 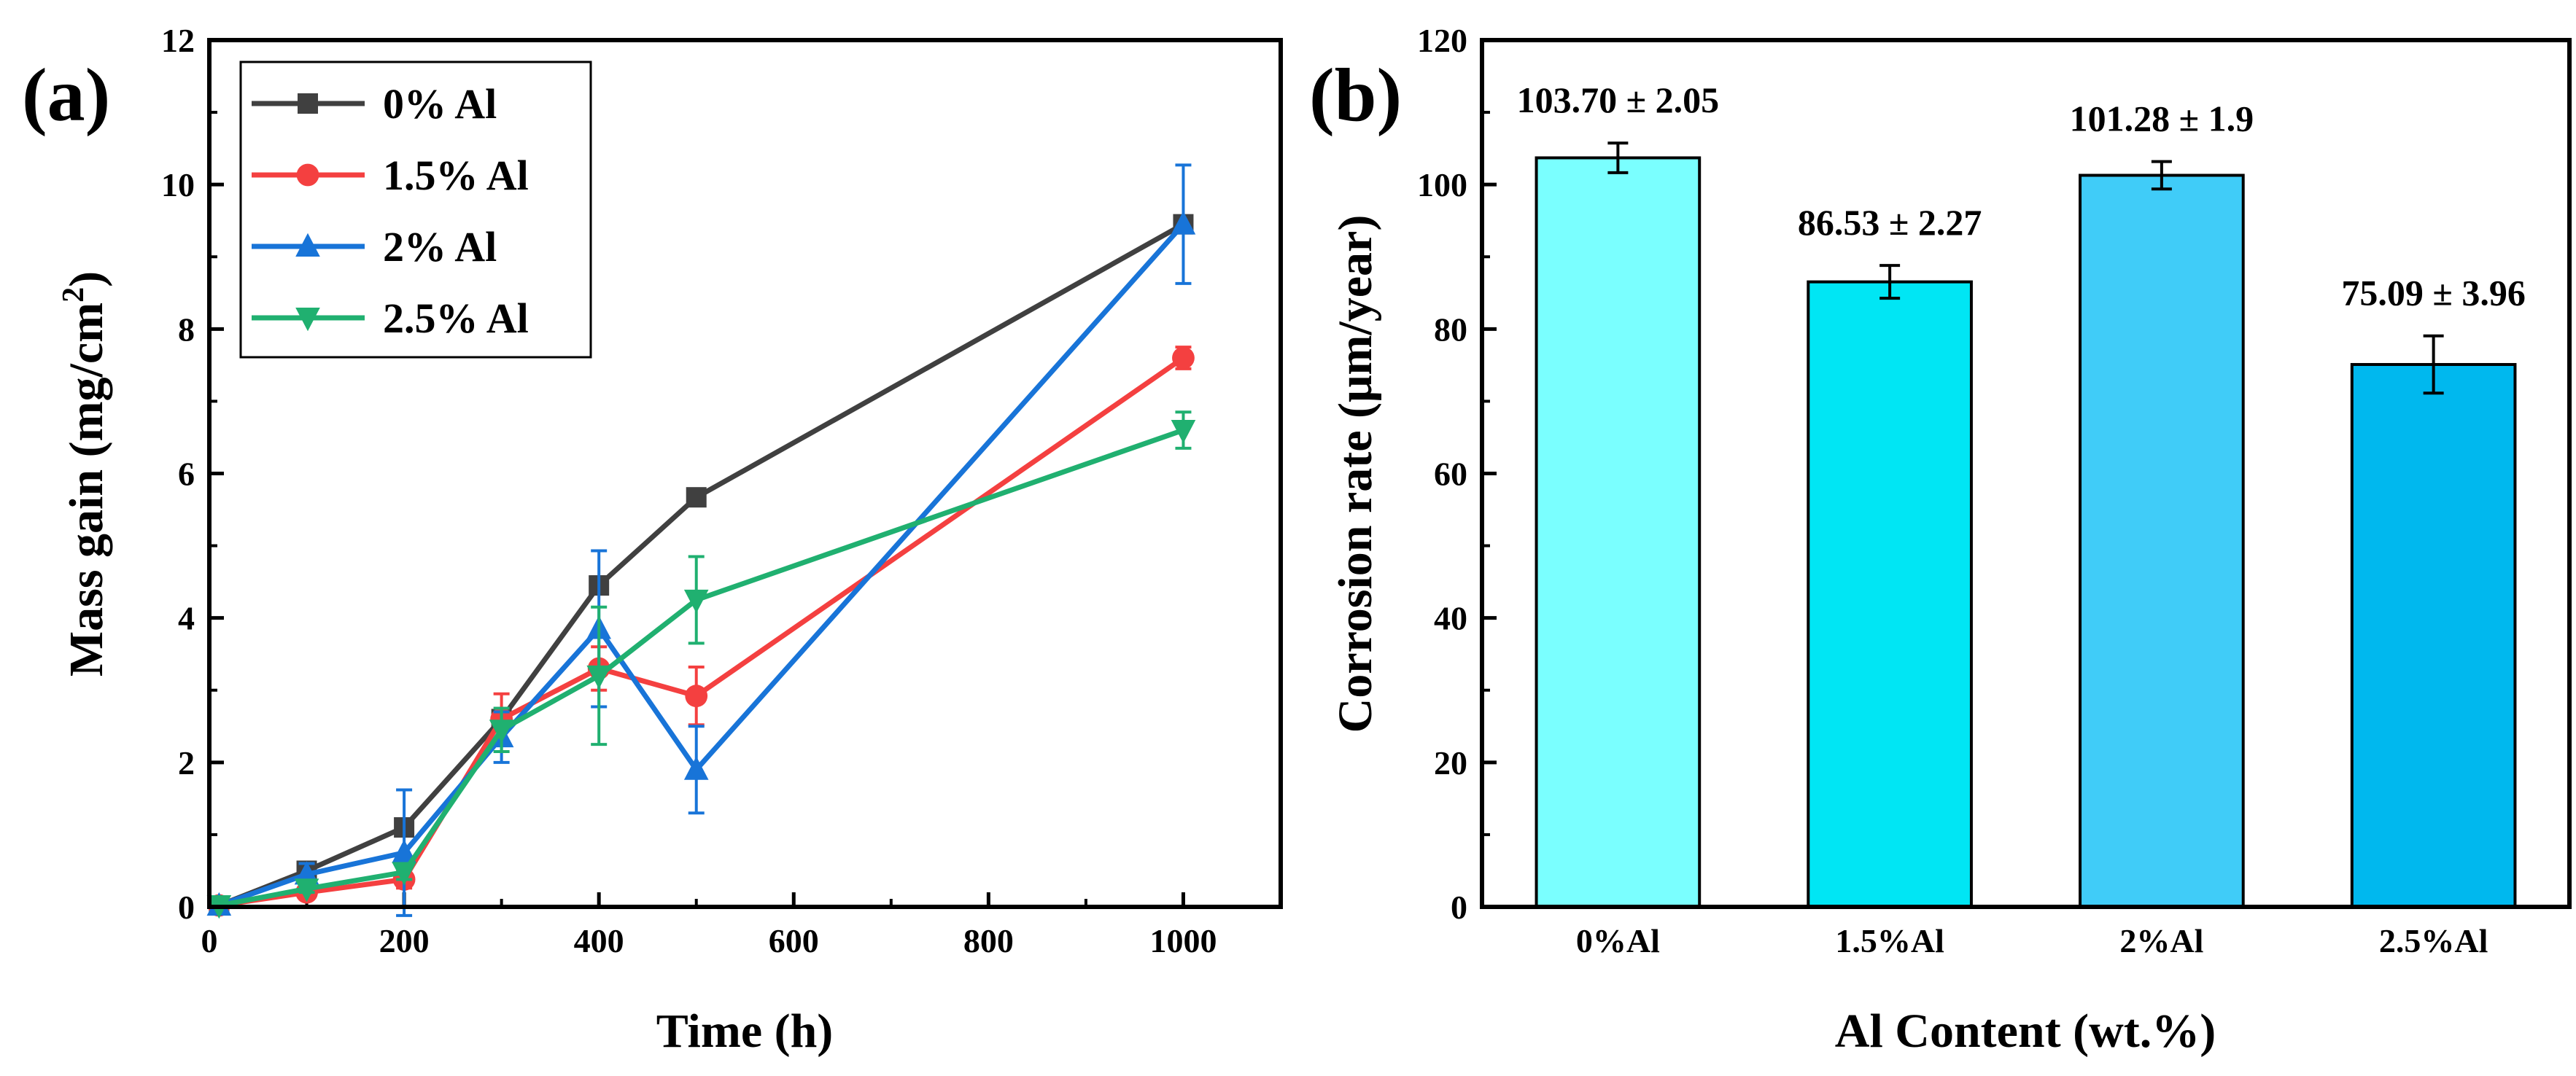 I want to click on y-tick-label: 8, so click(x=187, y=329).